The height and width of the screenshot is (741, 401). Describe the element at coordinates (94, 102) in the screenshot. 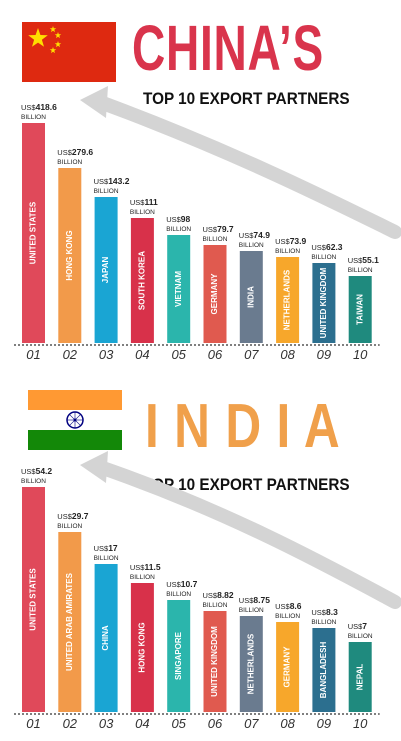

I see `trend-arrowhead` at that location.